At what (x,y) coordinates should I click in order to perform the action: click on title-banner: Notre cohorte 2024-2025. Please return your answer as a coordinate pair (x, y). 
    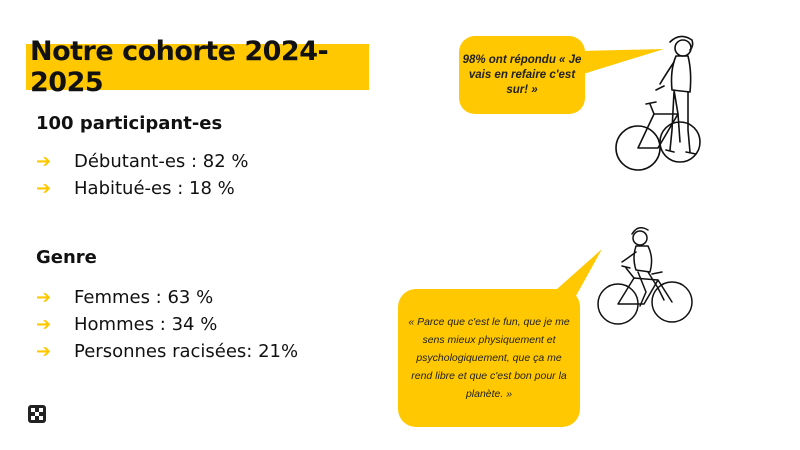
    Looking at the image, I should click on (197, 67).